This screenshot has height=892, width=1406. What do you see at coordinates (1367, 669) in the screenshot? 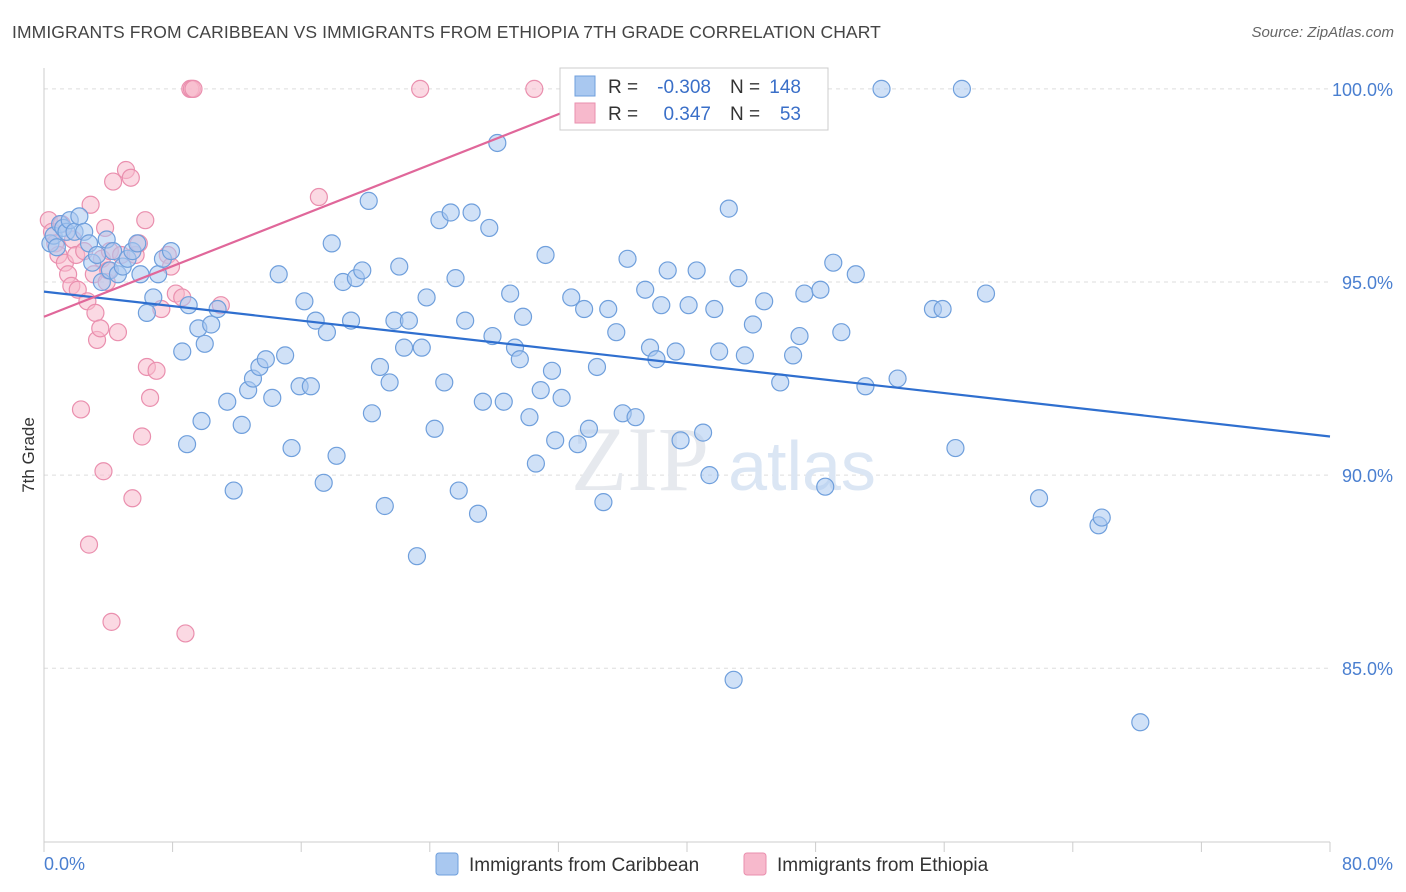
I see `y-tick-label-0: 85.0%` at bounding box center [1367, 669].